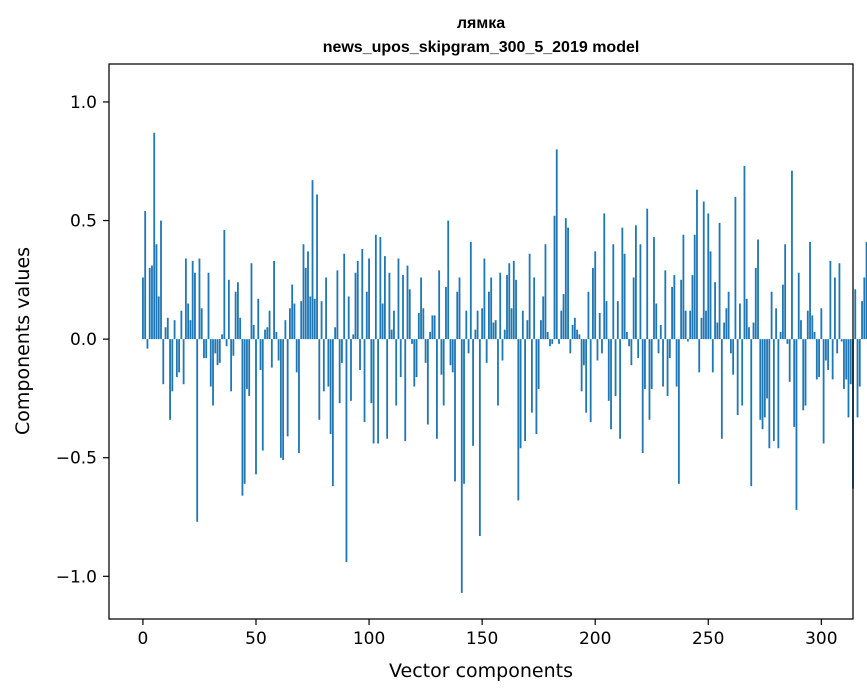 Image resolution: width=867 pixels, height=696 pixels. I want to click on y-tick-label: 0.0, so click(83, 340).